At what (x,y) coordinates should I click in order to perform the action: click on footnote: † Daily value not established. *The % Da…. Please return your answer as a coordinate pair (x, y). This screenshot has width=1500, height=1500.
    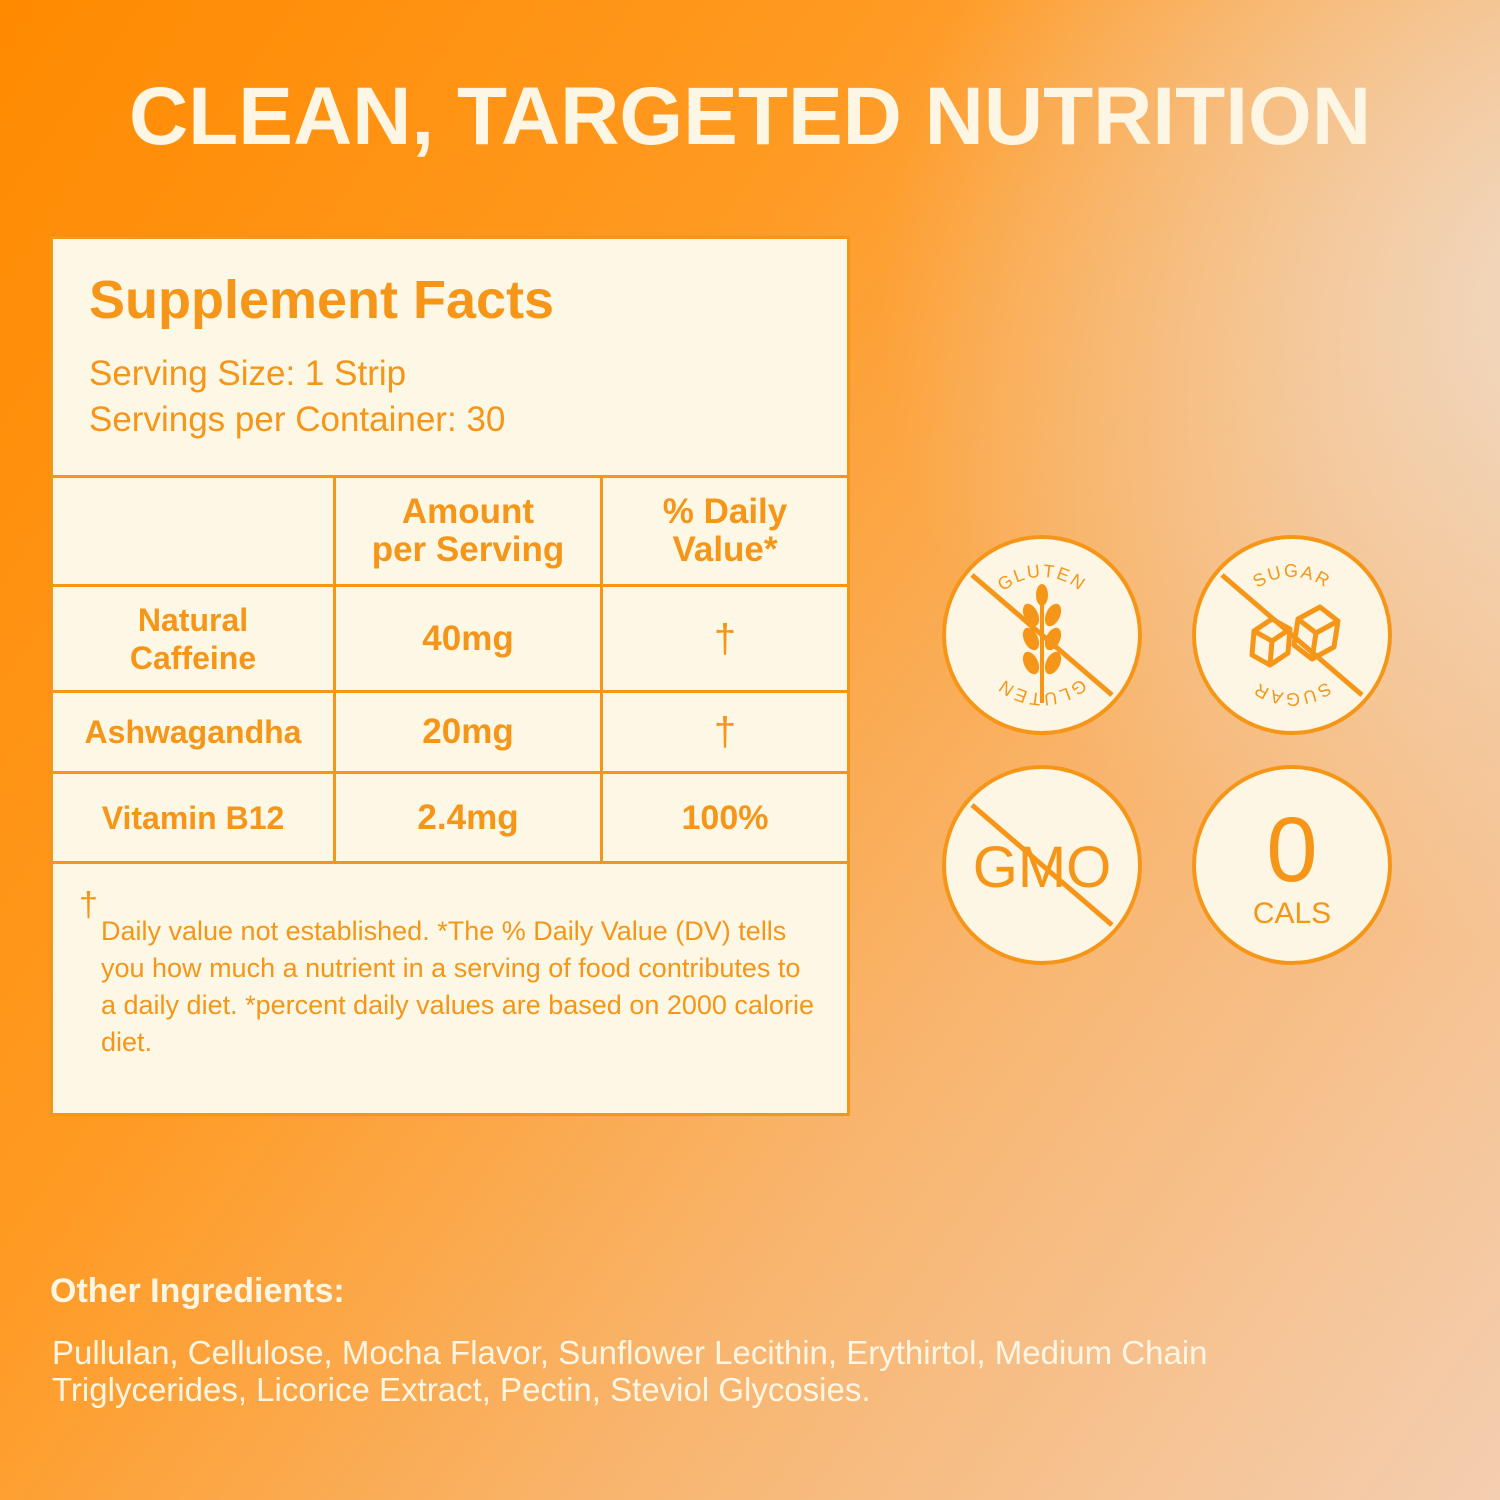
    Looking at the image, I should click on (450, 974).